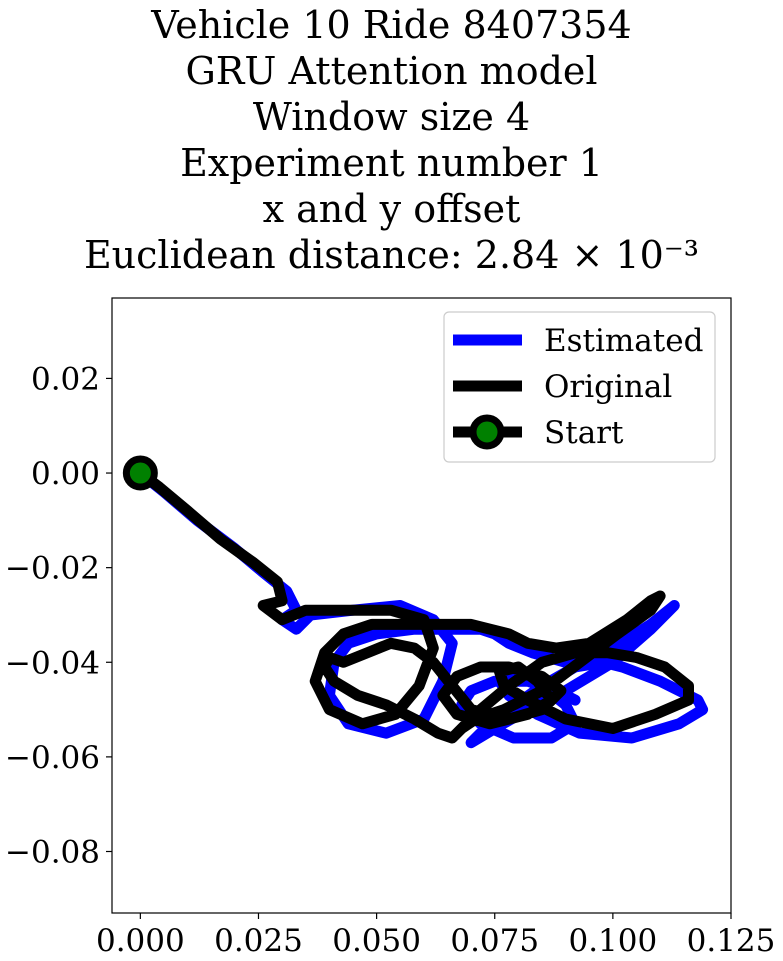 Image resolution: width=783 pixels, height=961 pixels. What do you see at coordinates (65, 474) in the screenshot?
I see `y-tick-label: 0.00` at bounding box center [65, 474].